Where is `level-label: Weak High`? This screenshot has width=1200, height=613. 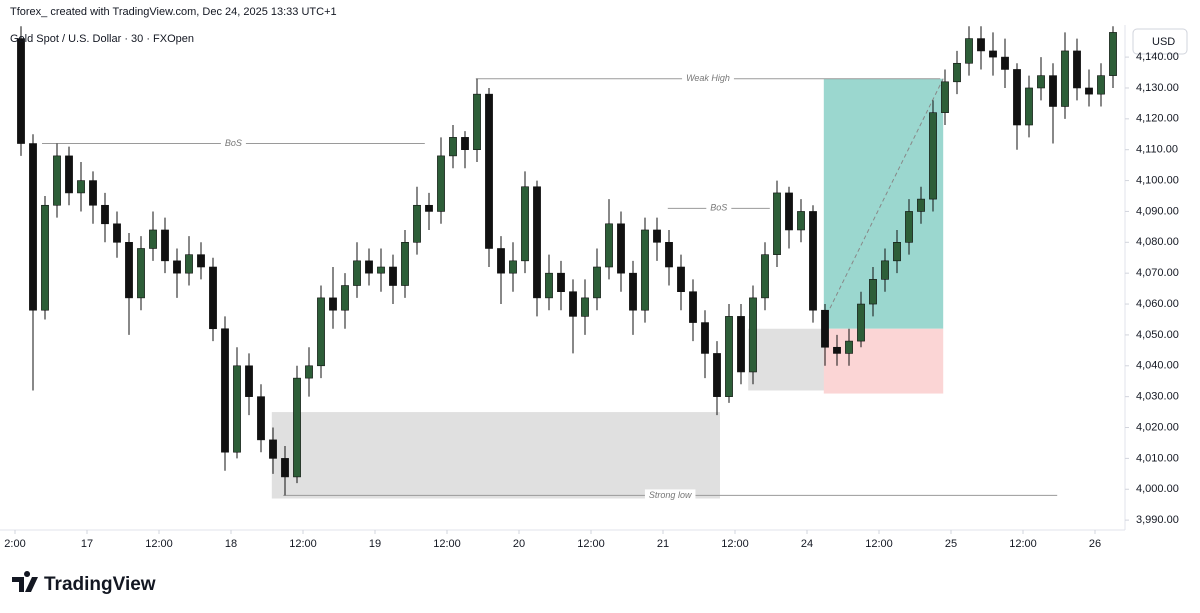
level-label: Weak High is located at coordinates (708, 78).